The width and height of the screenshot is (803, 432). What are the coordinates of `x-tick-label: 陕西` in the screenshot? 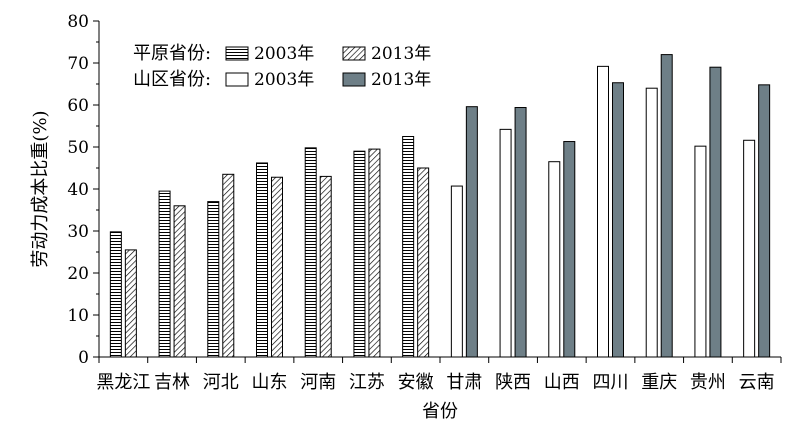 It's located at (513, 382).